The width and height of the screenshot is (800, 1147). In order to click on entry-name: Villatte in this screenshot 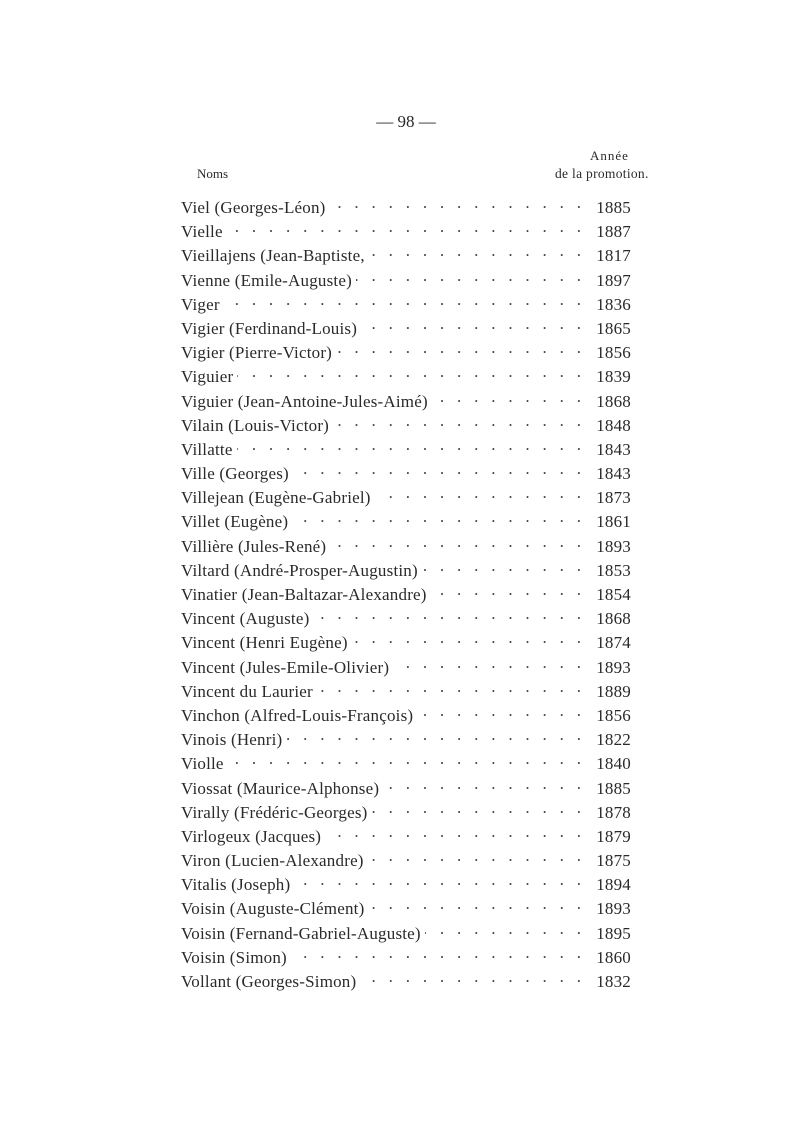, I will do `click(207, 449)`.